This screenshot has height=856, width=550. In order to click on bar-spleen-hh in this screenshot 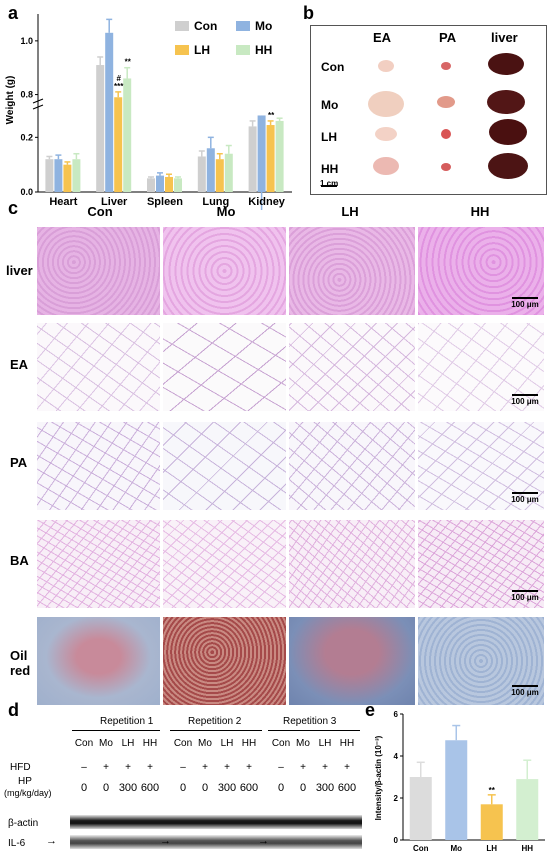, I will do `click(178, 185)`.